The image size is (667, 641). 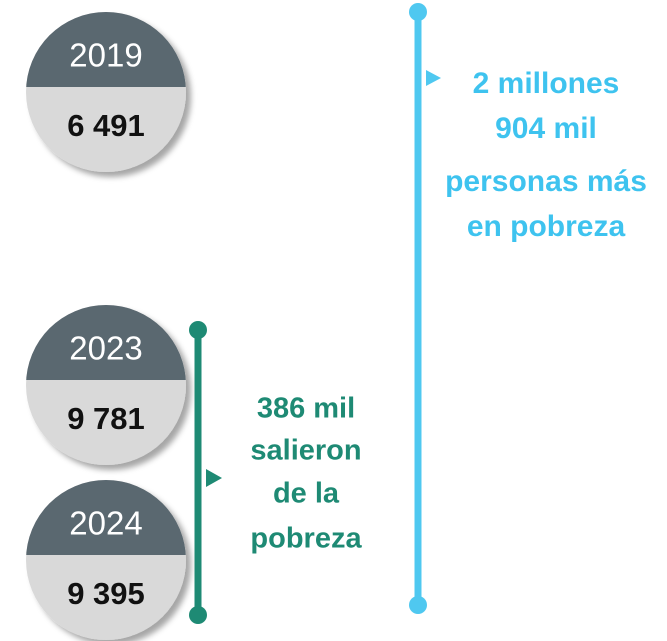 I want to click on decrease-text: salieron, so click(x=305, y=451).